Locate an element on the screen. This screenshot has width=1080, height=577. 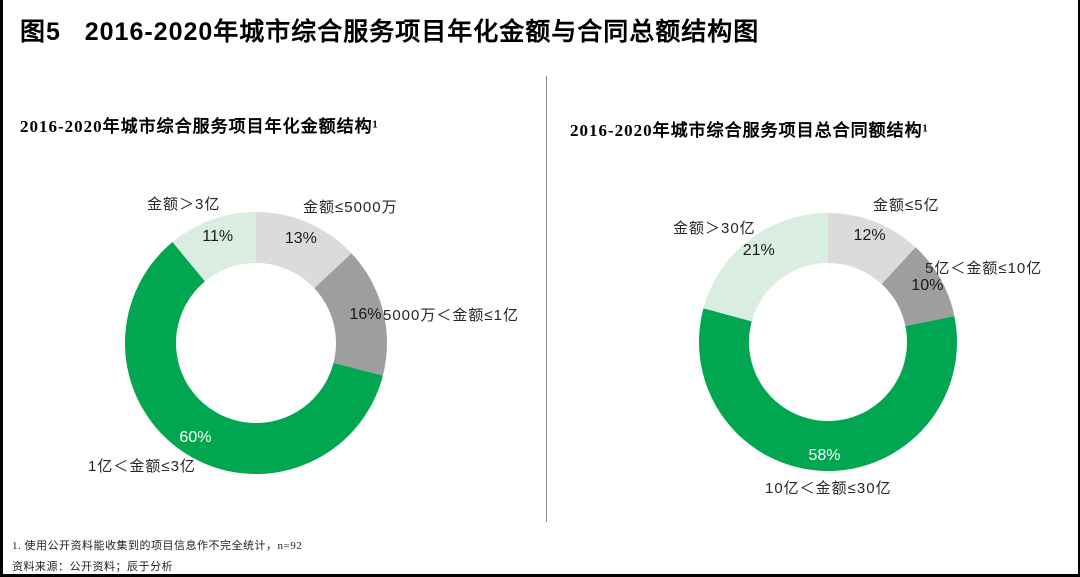
left-chart-title: 2016-2020年城市综合服务项目年化金额结构¹ is located at coordinates (199, 126).